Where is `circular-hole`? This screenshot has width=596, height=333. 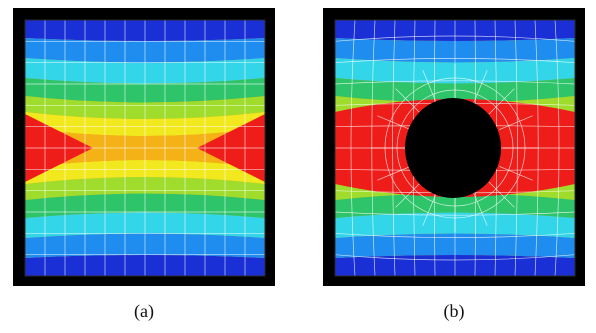 circular-hole is located at coordinates (453, 148).